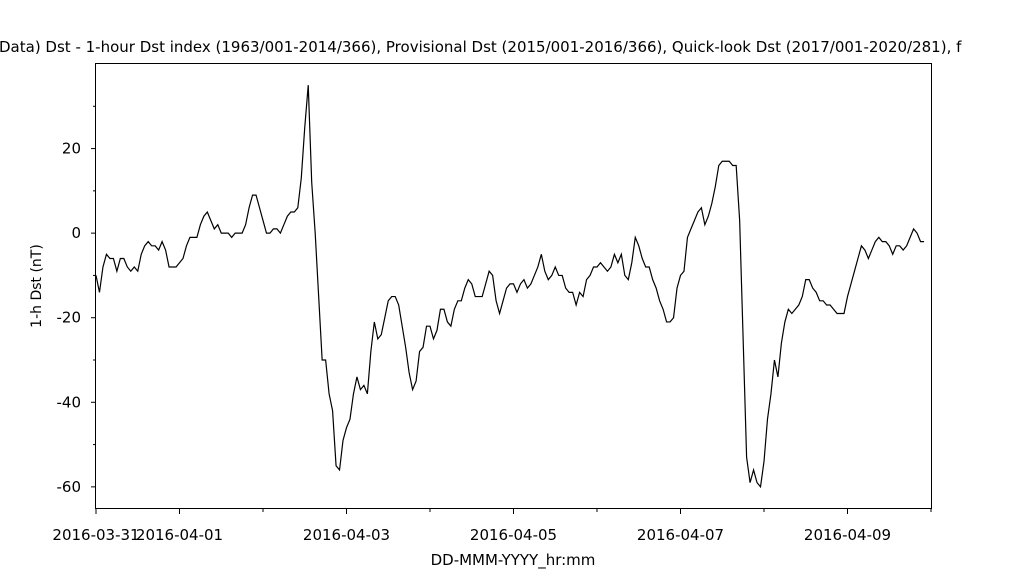  Describe the element at coordinates (71, 149) in the screenshot. I see `y-tick-label: 20` at that location.